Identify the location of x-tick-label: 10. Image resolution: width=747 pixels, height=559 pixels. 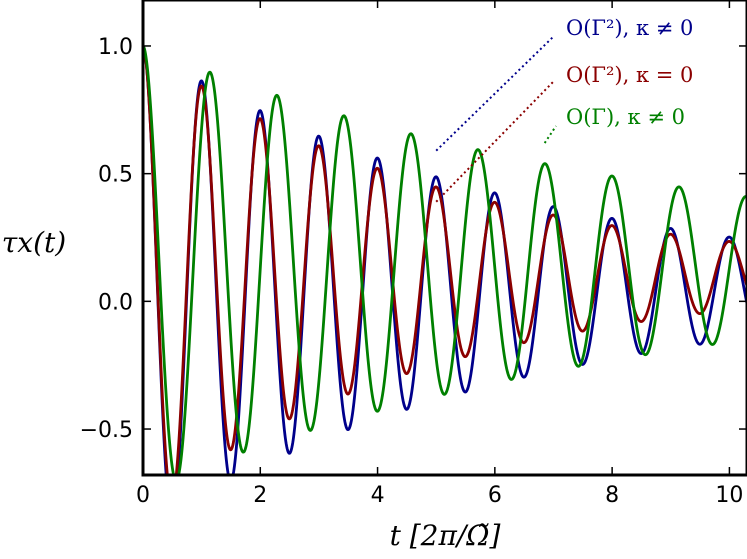
(729, 495).